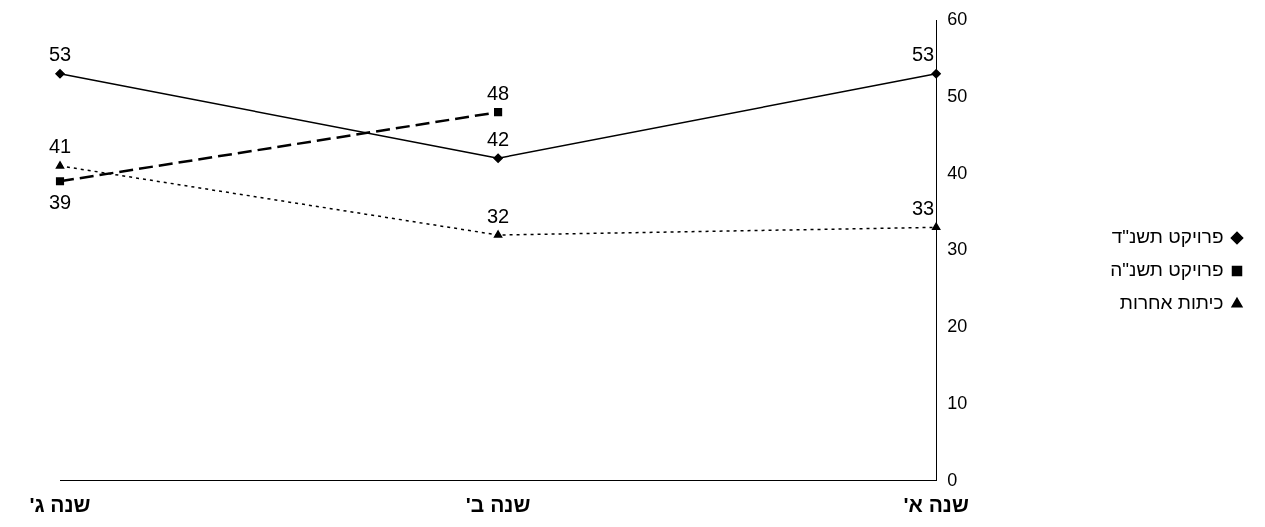 The width and height of the screenshot is (1265, 527). What do you see at coordinates (936, 505) in the screenshot?
I see `x-tick-label: שנה א'` at bounding box center [936, 505].